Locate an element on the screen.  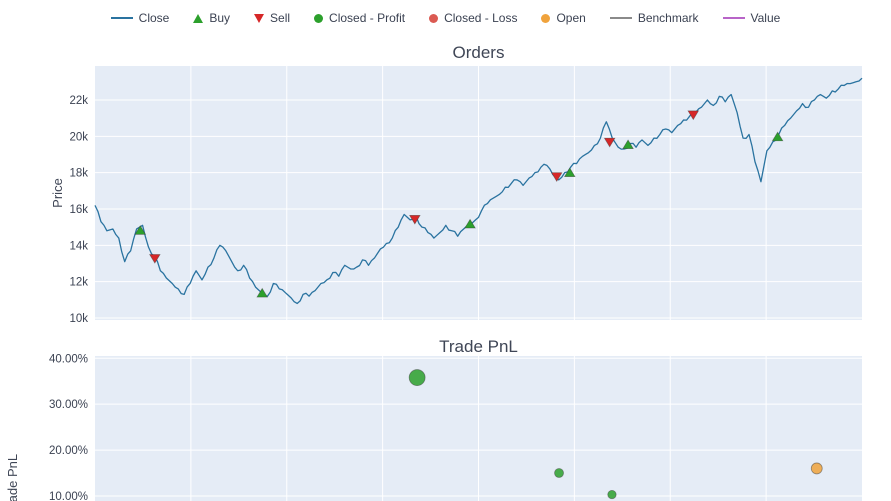
trade-pnl-chart-title: Trade PnL is located at coordinates (478, 346).